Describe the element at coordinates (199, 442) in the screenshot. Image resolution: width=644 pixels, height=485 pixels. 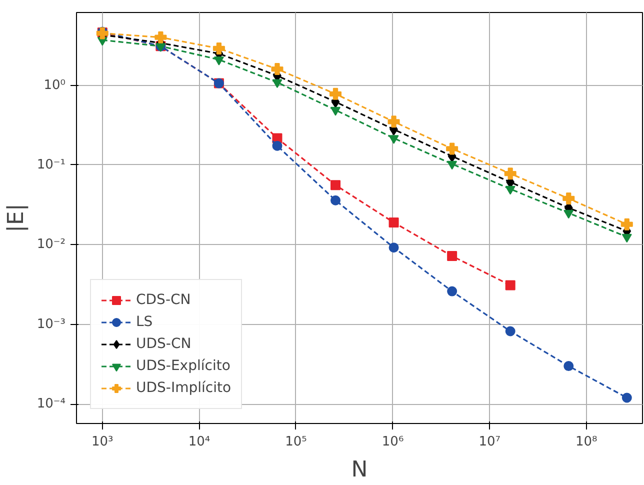
I see `x-tick-label: 10⁴` at that location.